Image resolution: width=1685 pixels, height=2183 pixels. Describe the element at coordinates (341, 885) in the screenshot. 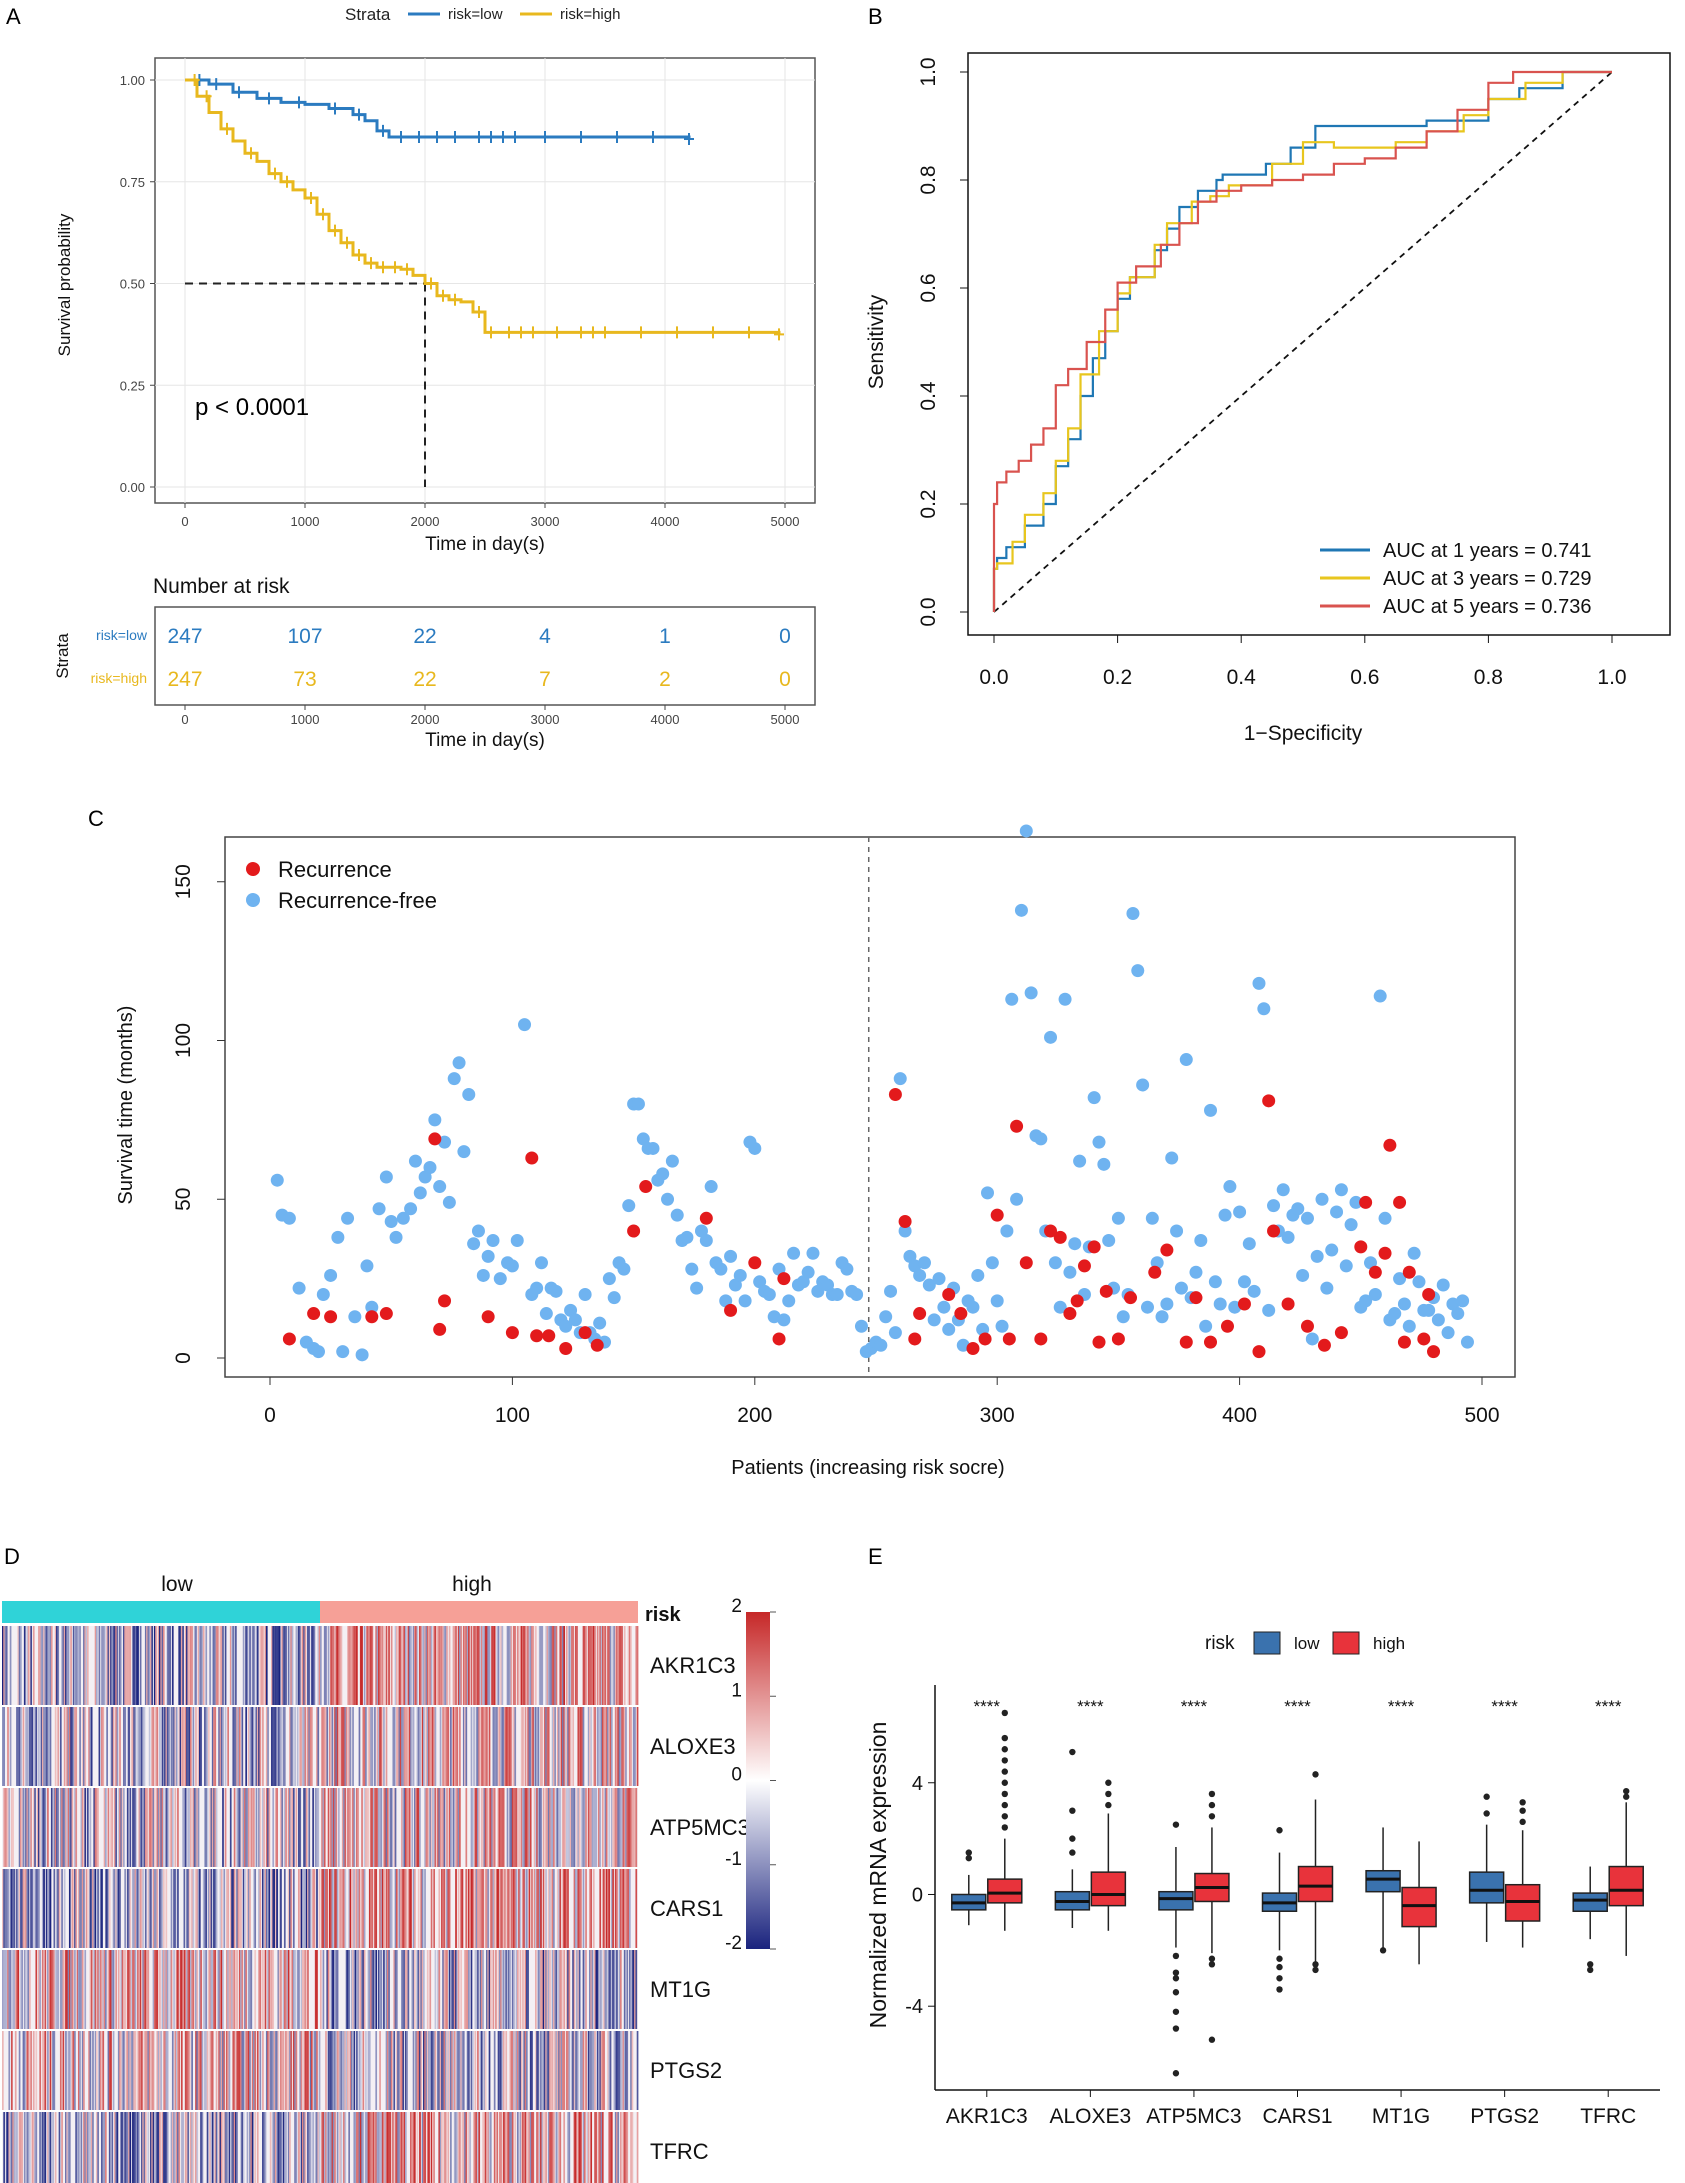

I see `scatter-legend: Recurrence Recurrence-free` at that location.